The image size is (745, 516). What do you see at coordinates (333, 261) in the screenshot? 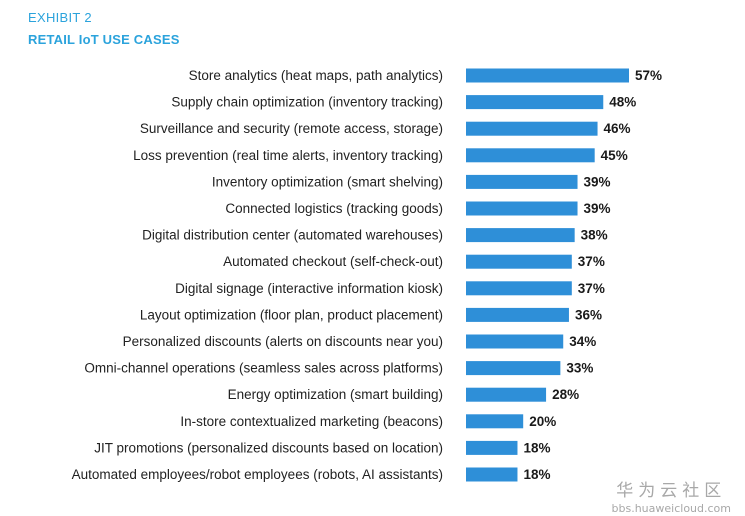
I see `category-label: Automated checkout (self-check-out)` at bounding box center [333, 261].